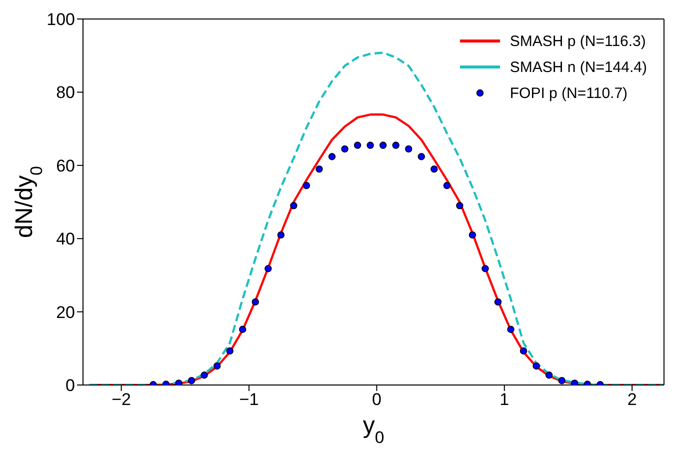 This screenshot has width=683, height=463. I want to click on legend-label: FOPI p (N=110.7), so click(569, 93).